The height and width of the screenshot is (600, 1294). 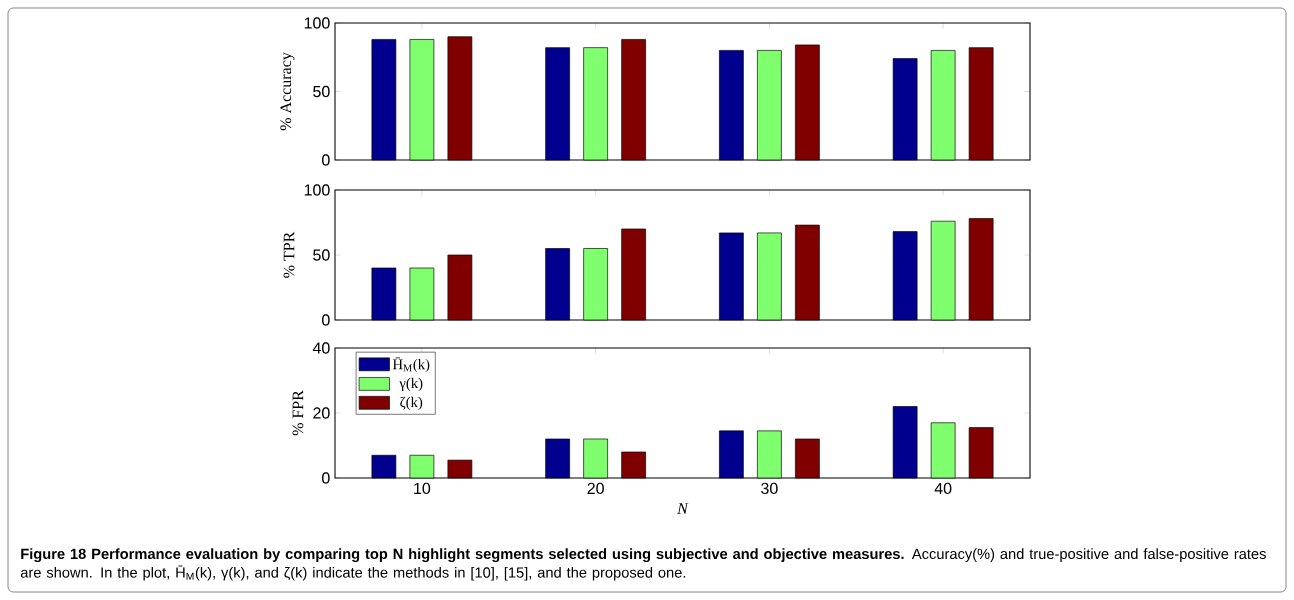 What do you see at coordinates (321, 348) in the screenshot?
I see `y-tick-label: 40` at bounding box center [321, 348].